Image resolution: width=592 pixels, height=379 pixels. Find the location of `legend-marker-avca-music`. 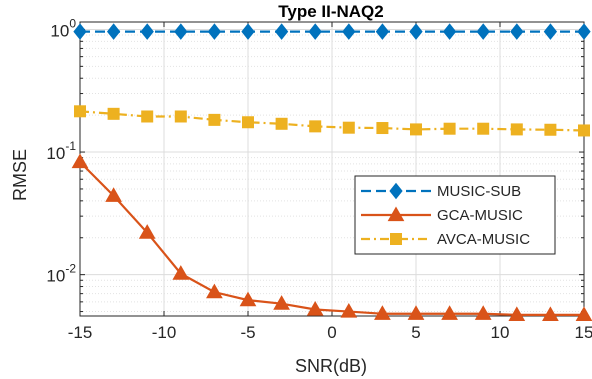

legend-marker-avca-music is located at coordinates (396, 239).